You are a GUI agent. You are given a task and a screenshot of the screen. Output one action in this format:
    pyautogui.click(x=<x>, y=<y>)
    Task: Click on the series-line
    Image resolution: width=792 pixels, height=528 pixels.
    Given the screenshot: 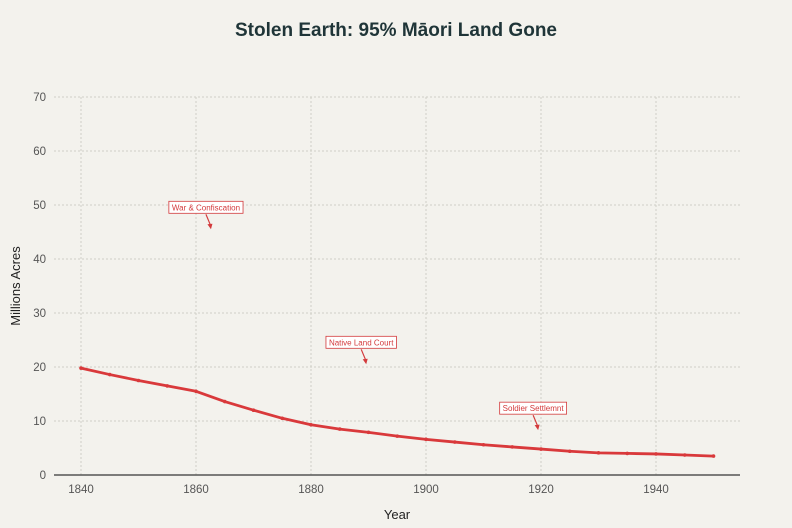 What is the action you would take?
    pyautogui.click(x=397, y=412)
    